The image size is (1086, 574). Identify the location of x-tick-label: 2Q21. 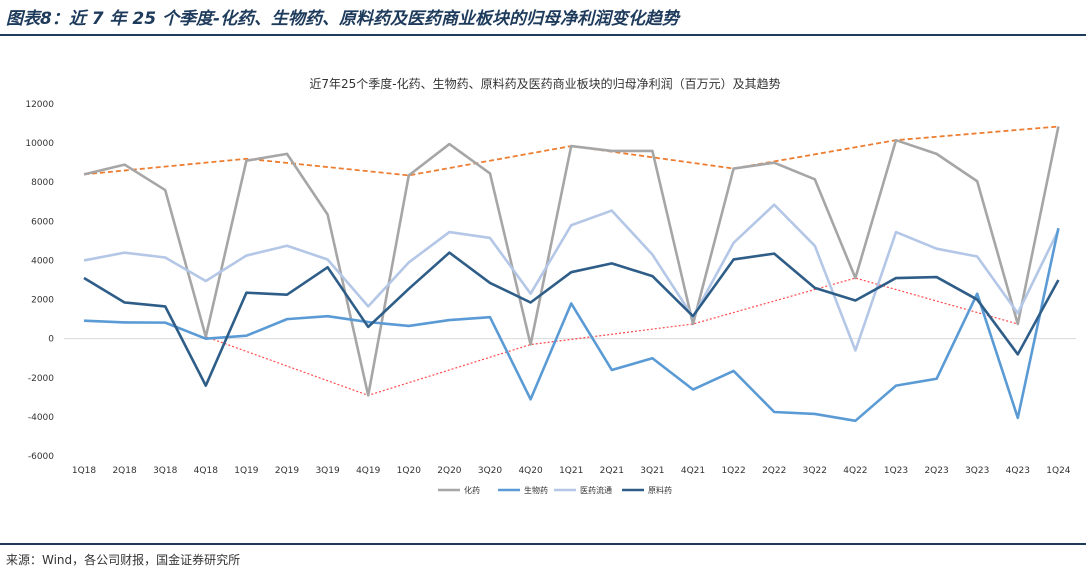
(612, 471).